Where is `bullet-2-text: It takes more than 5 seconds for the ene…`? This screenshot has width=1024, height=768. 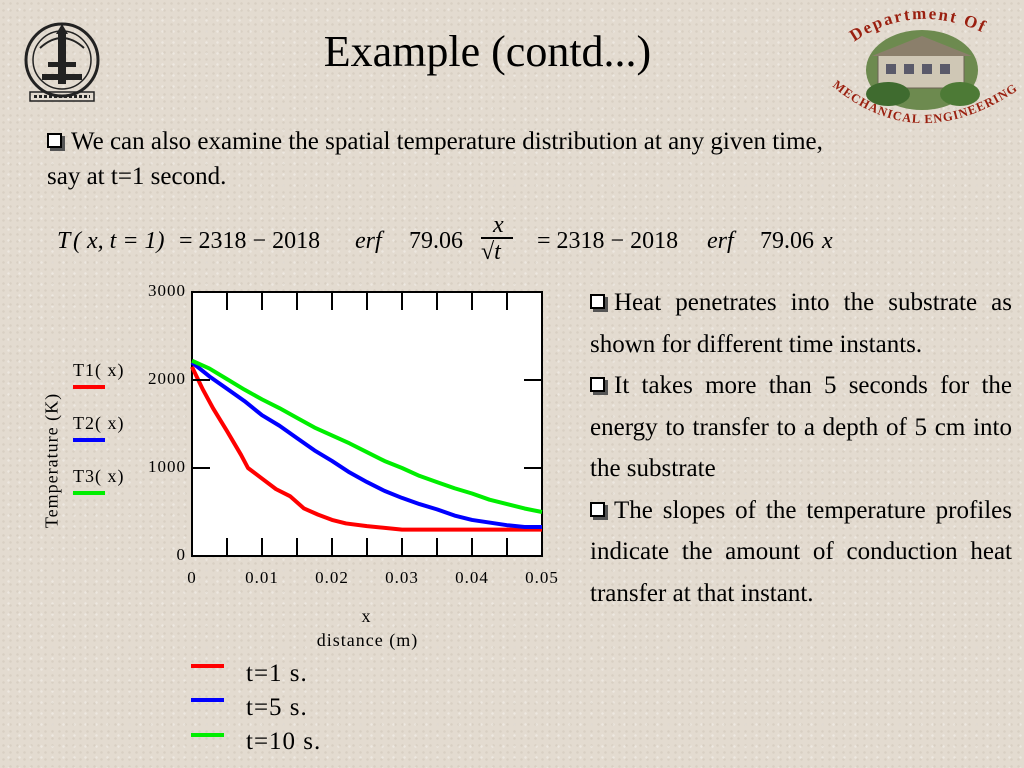 bullet-2-text: It takes more than 5 seconds for the ene… is located at coordinates (801, 427).